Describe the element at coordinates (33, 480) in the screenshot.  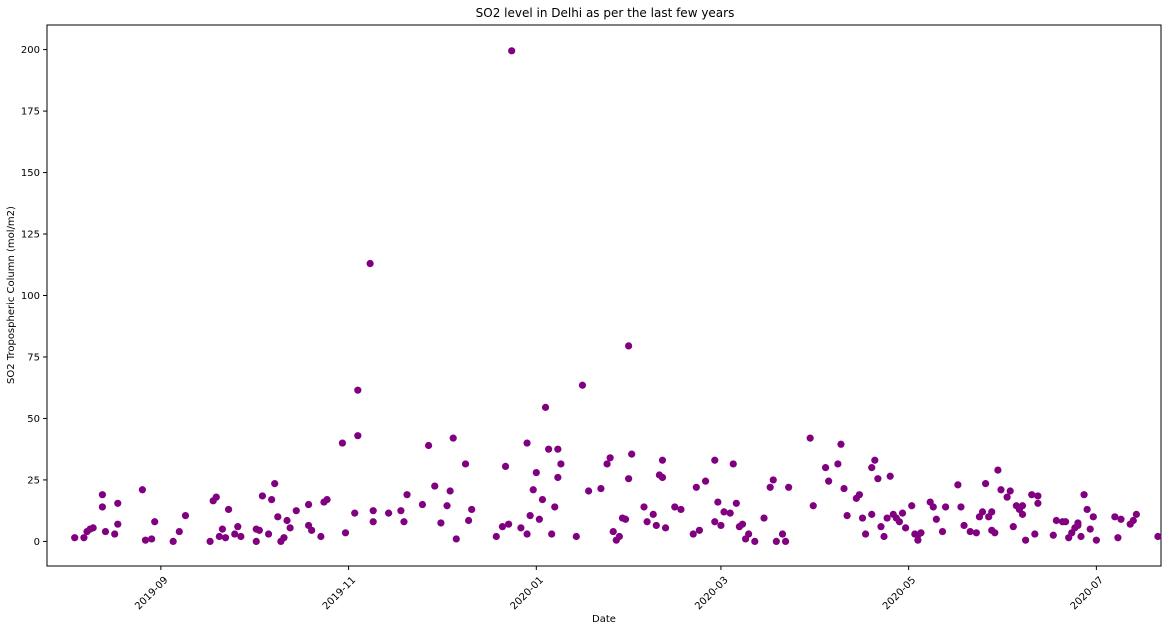
I see `y-tick-label: 25` at that location.